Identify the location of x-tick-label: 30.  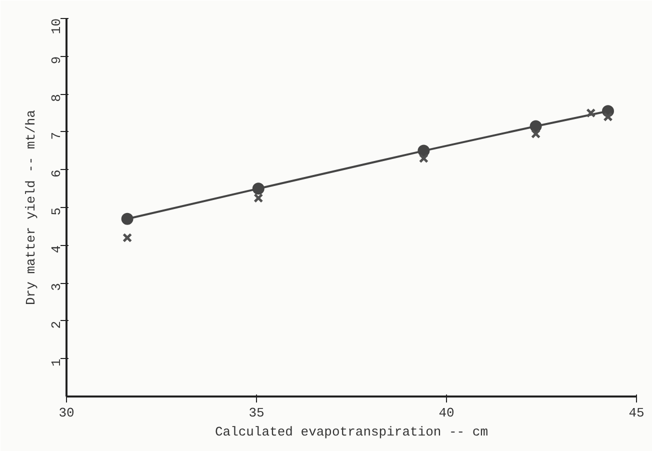
(66, 413).